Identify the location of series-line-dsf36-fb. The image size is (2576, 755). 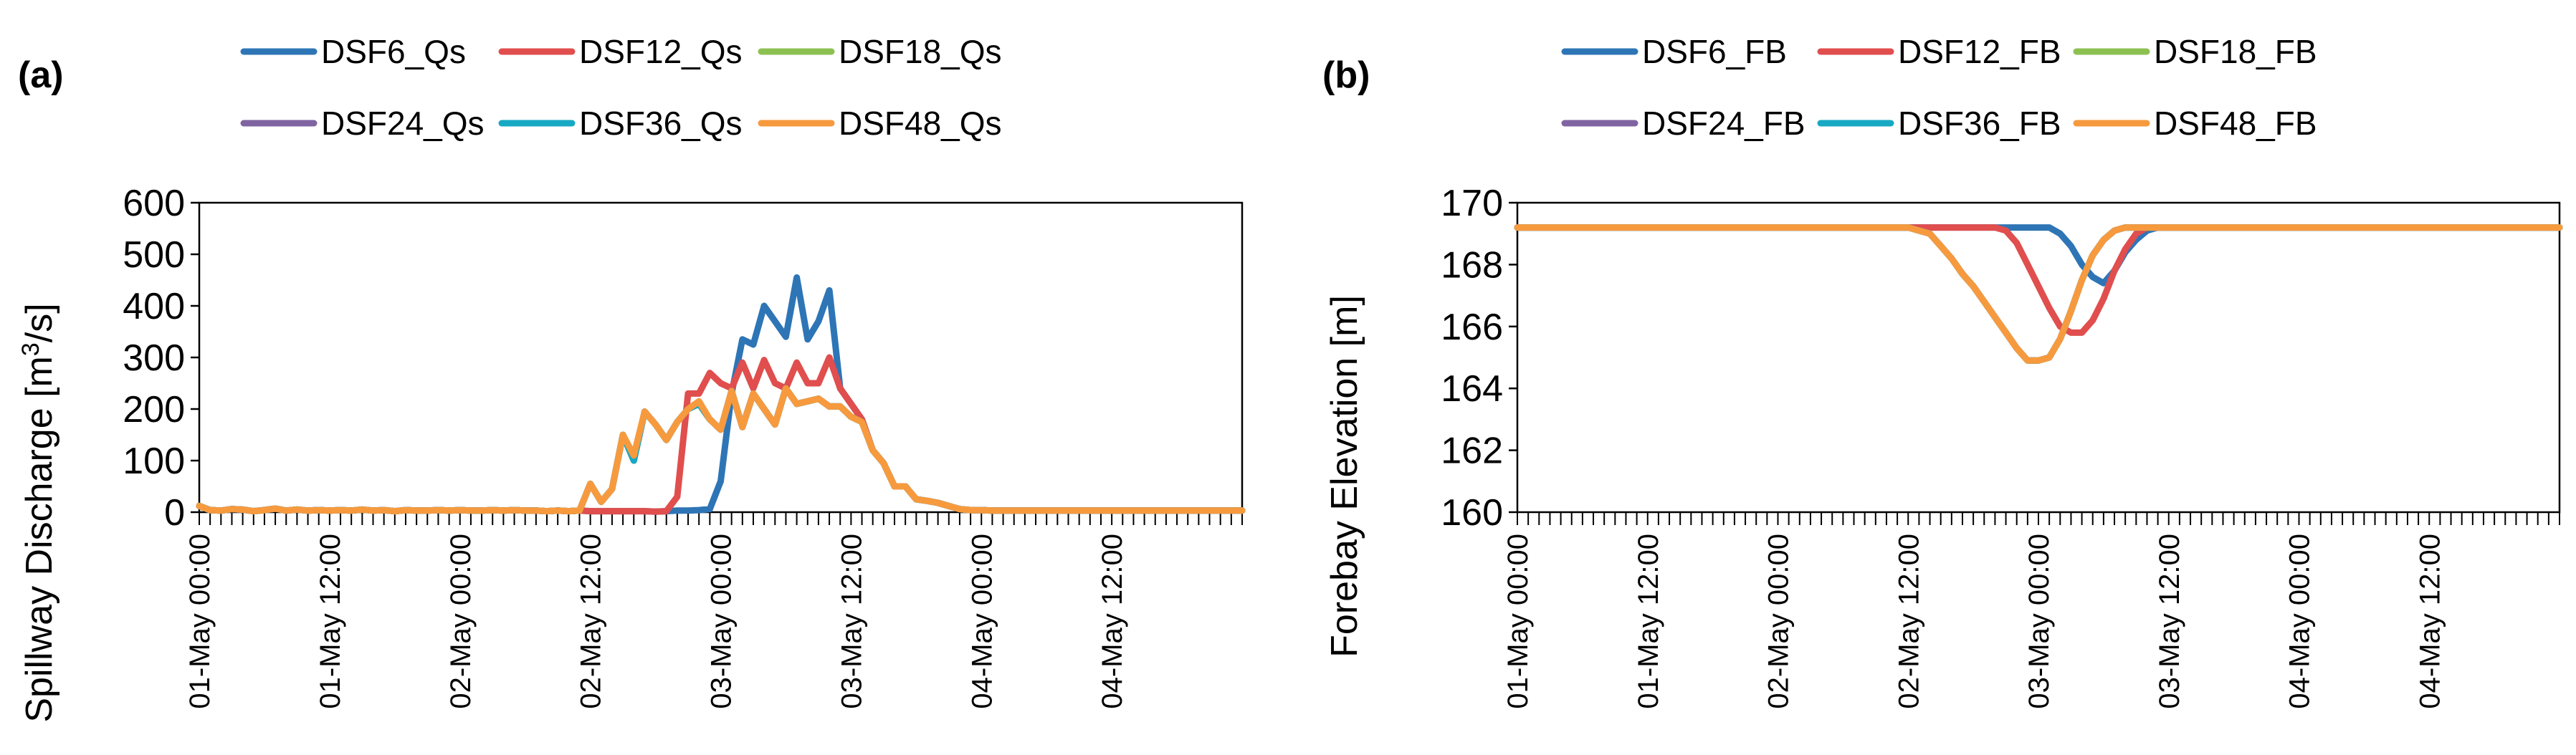
(2038, 294).